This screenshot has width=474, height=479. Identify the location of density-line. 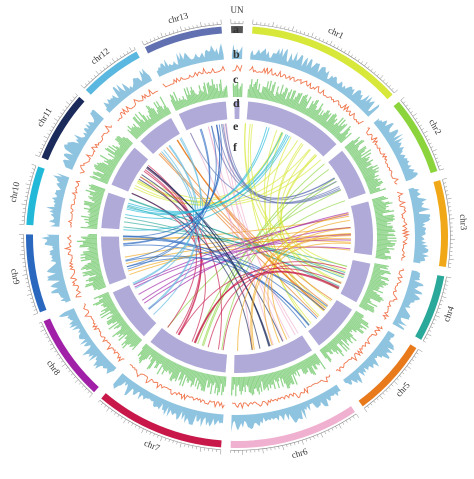
(73, 266).